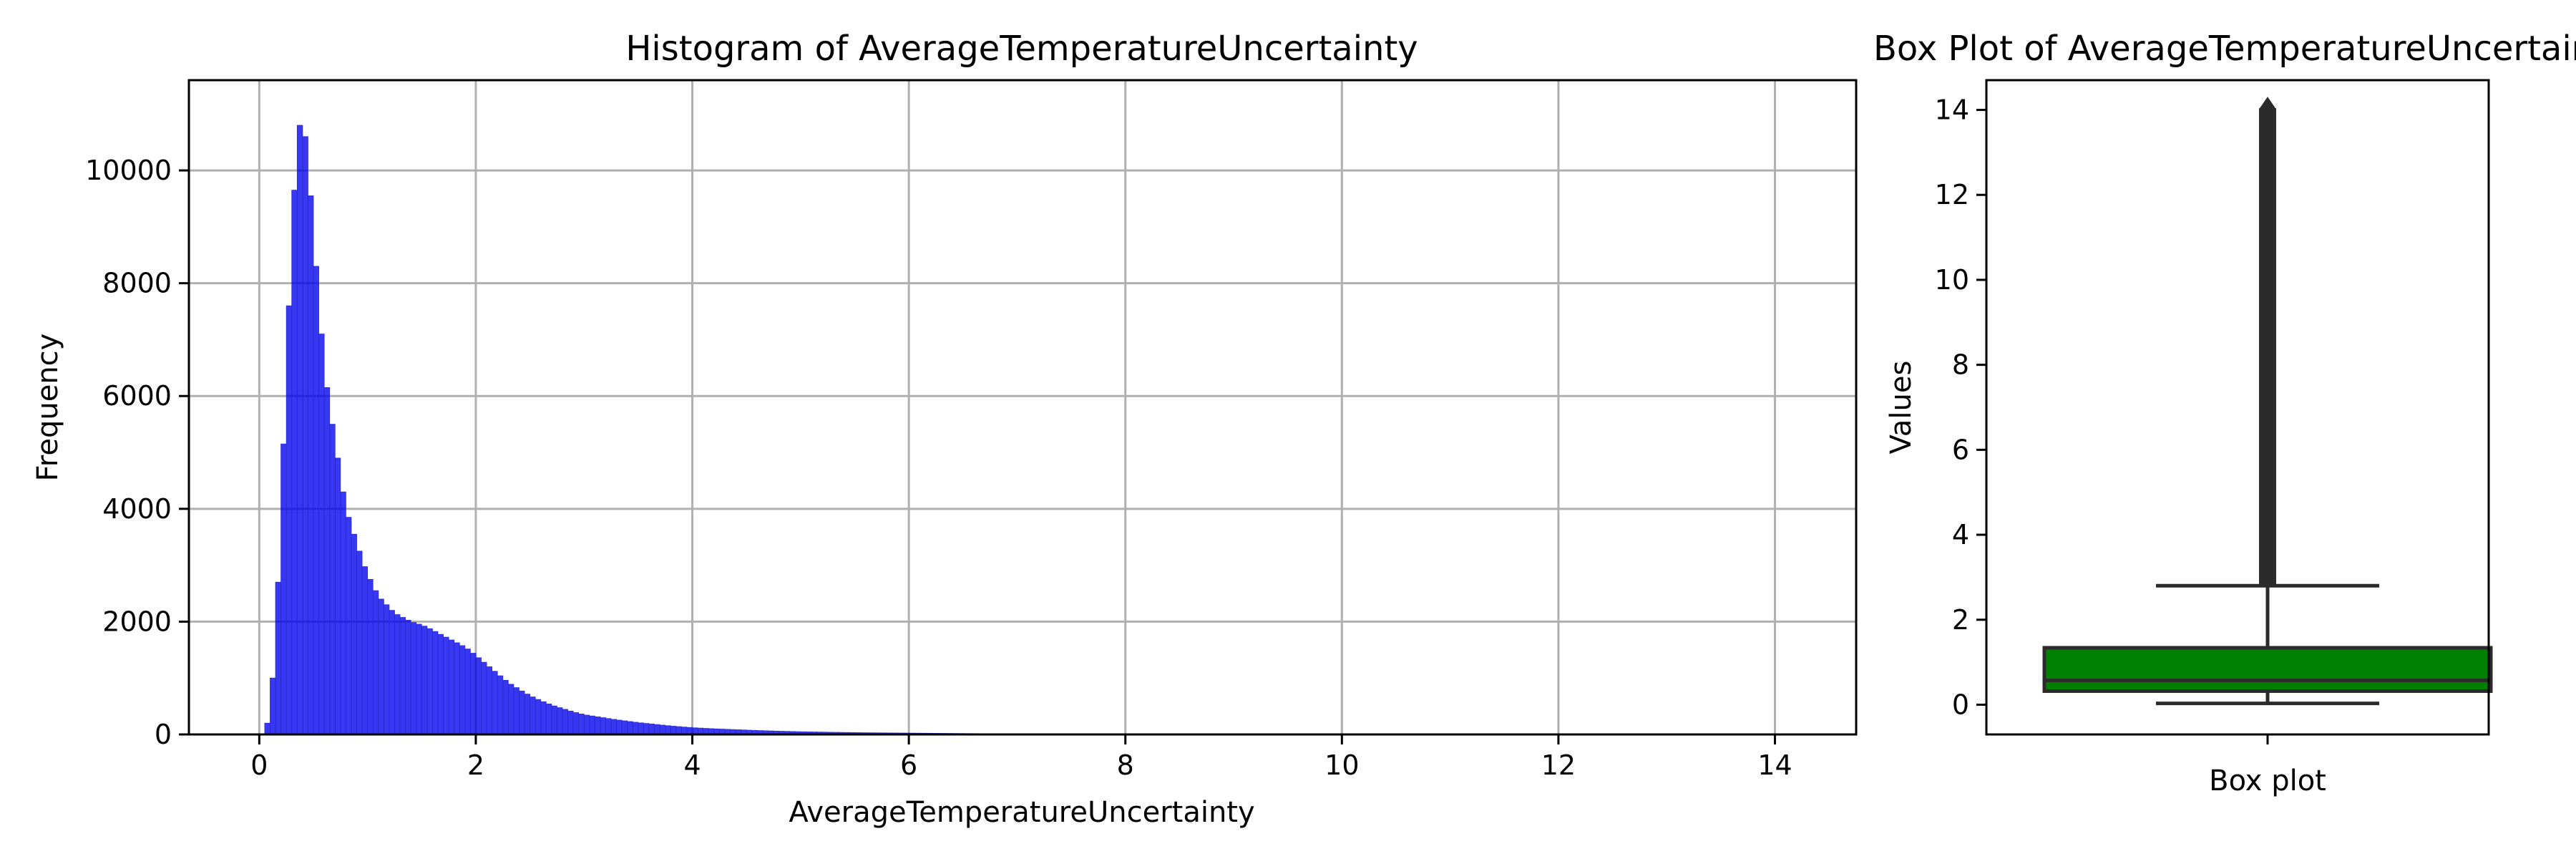 This screenshot has width=2576, height=859. What do you see at coordinates (1902, 408) in the screenshot?
I see `boxplot-y-label: Values` at bounding box center [1902, 408].